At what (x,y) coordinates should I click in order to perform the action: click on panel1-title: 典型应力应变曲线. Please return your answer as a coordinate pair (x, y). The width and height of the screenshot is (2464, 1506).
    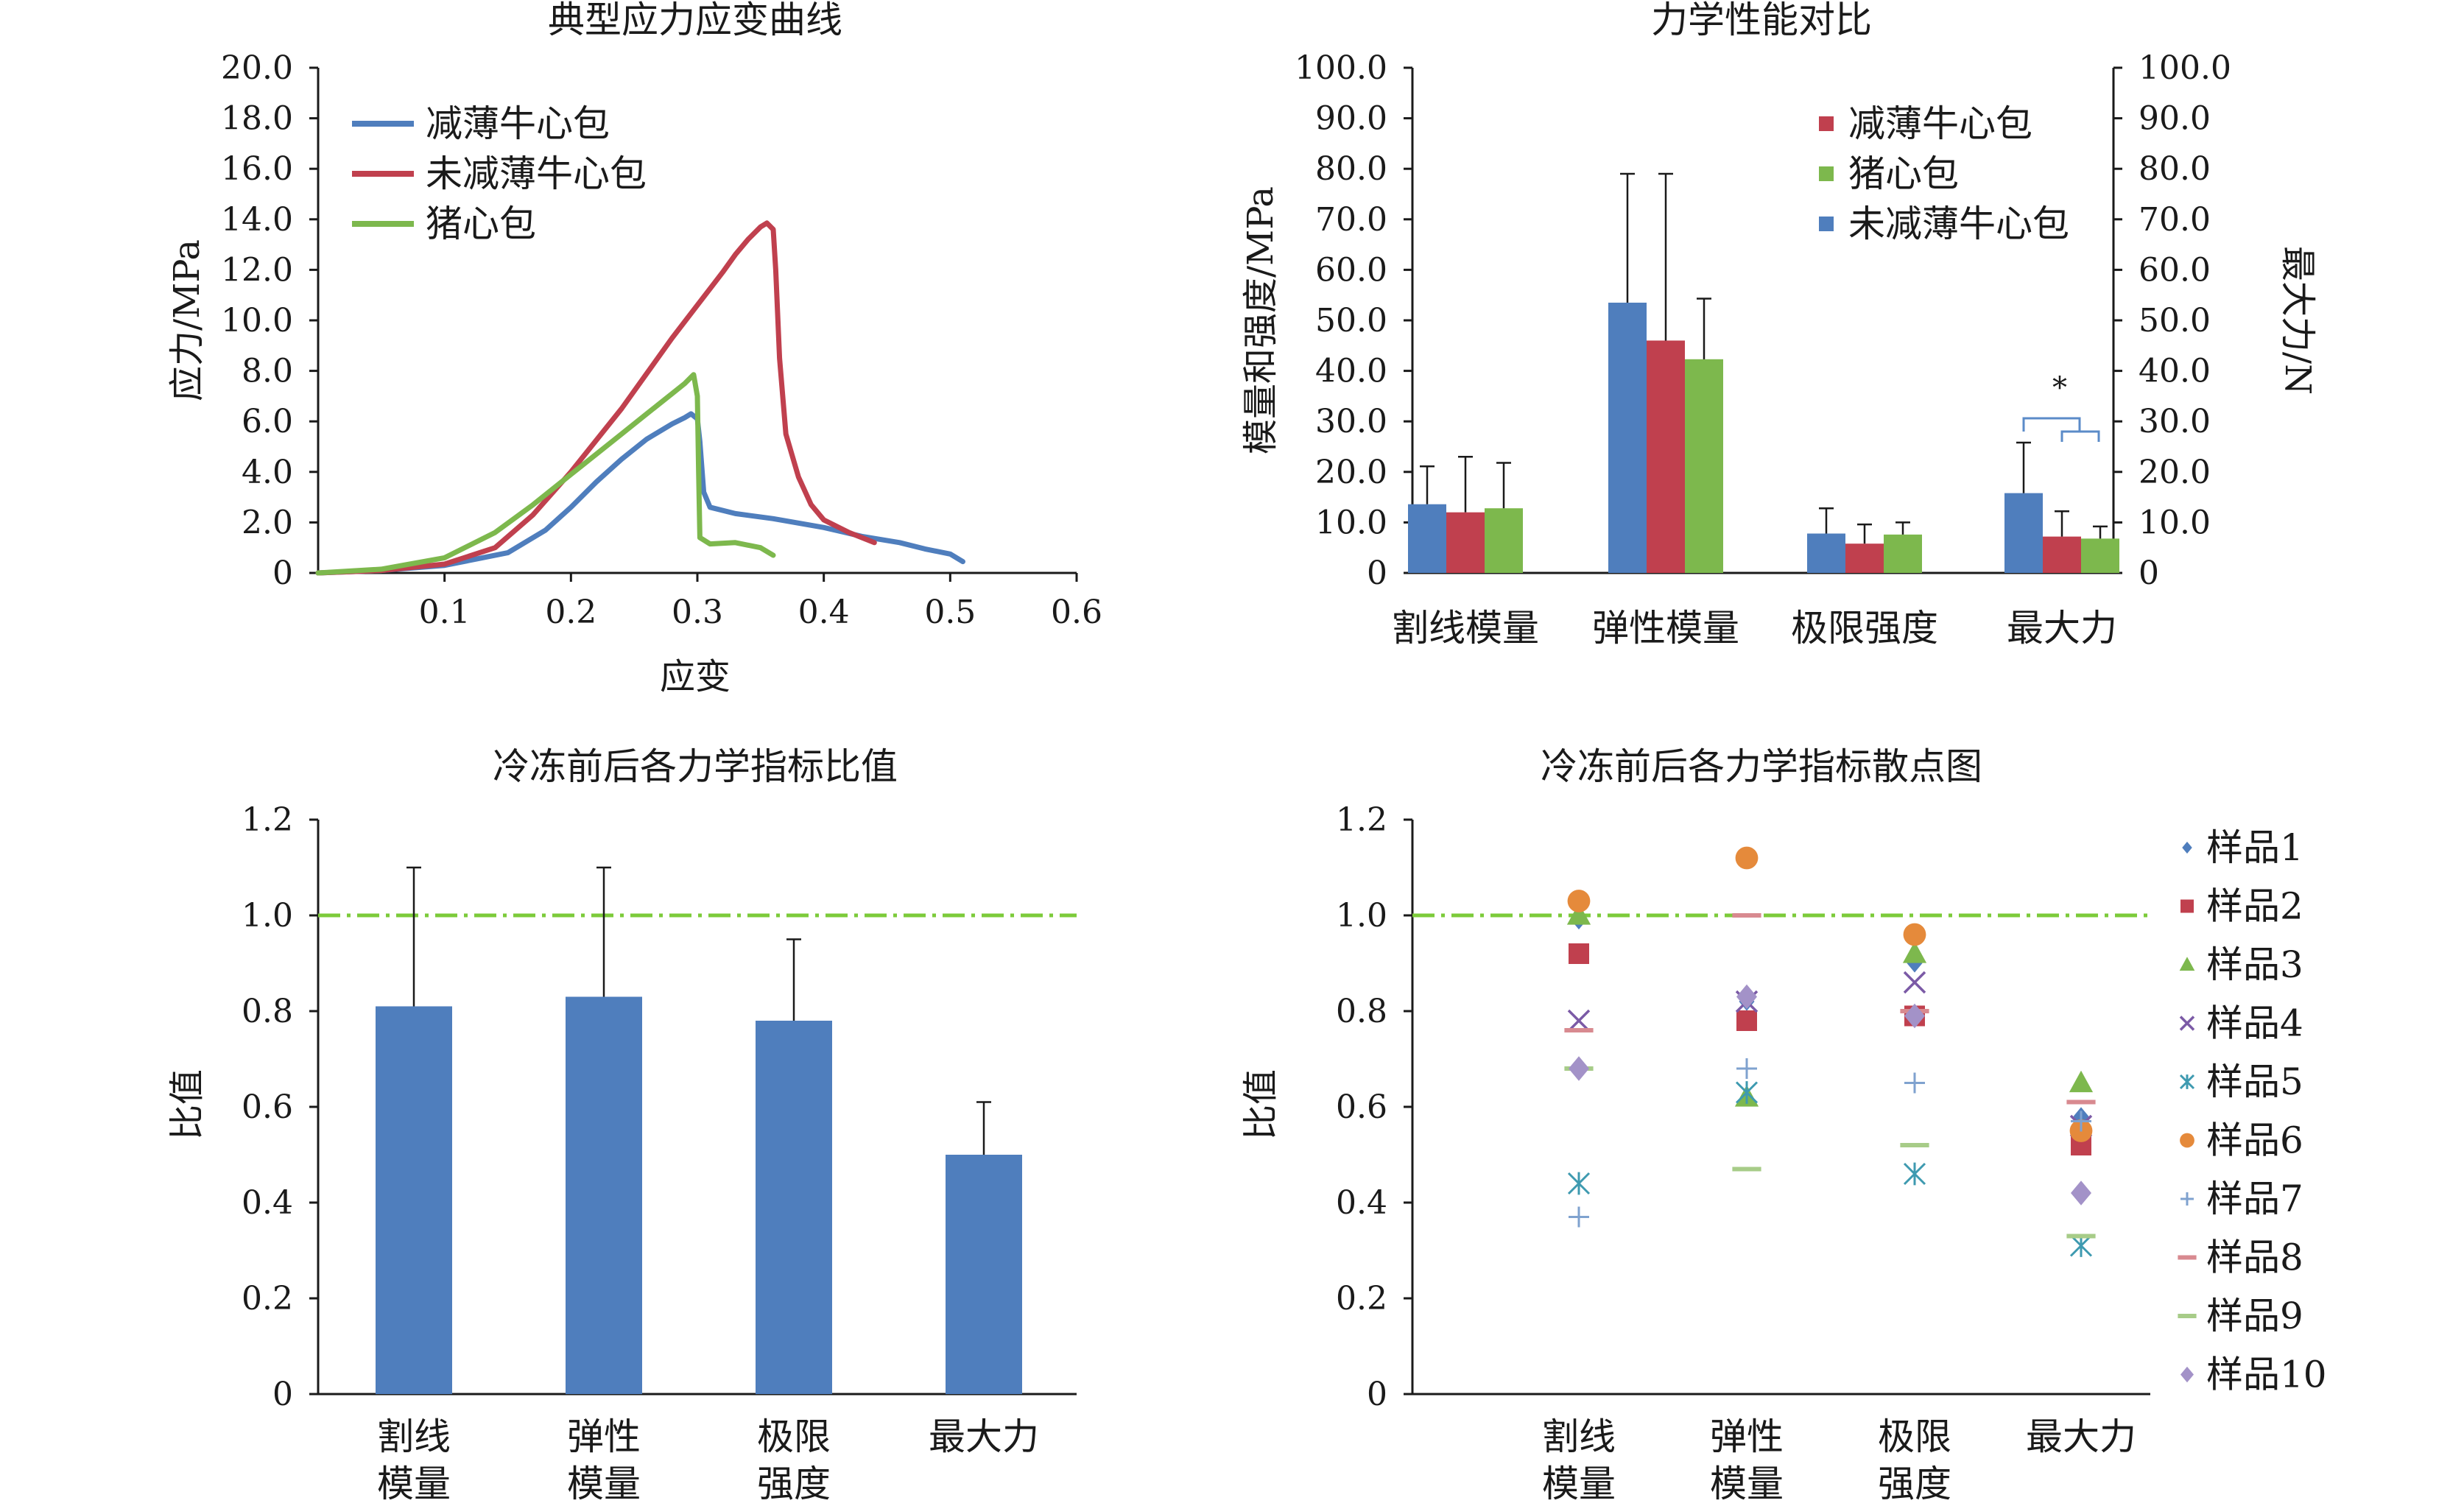
    Looking at the image, I should click on (695, 20).